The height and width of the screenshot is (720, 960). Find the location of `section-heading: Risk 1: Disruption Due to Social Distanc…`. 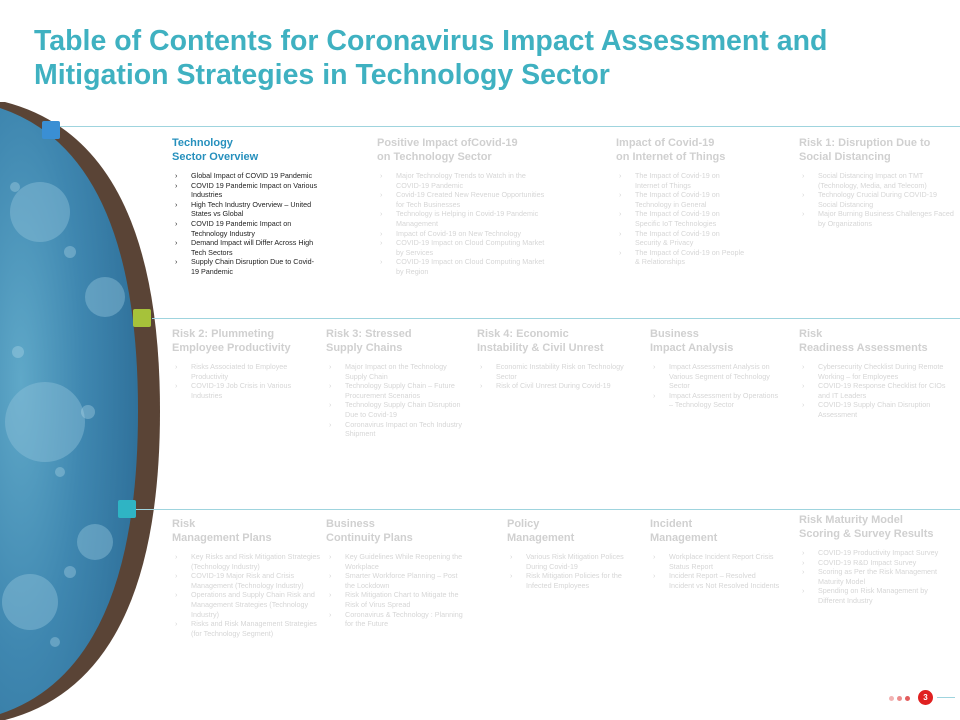

section-heading: Risk 1: Disruption Due to Social Distanc… is located at coordinates (865, 150).